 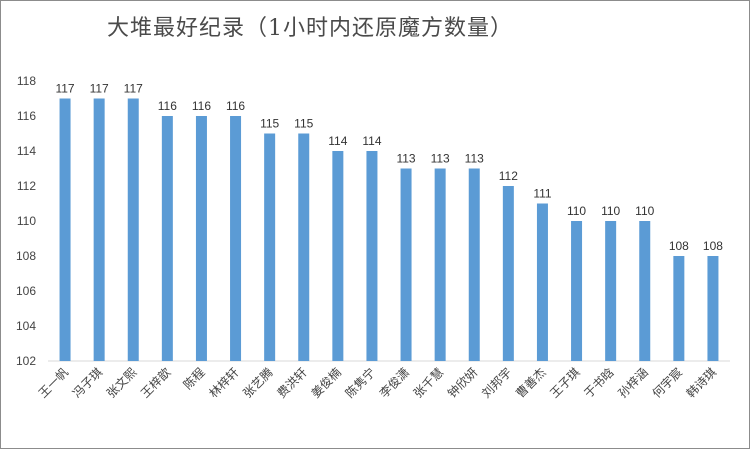 What do you see at coordinates (26, 361) in the screenshot?
I see `y-tick-label: 102` at bounding box center [26, 361].